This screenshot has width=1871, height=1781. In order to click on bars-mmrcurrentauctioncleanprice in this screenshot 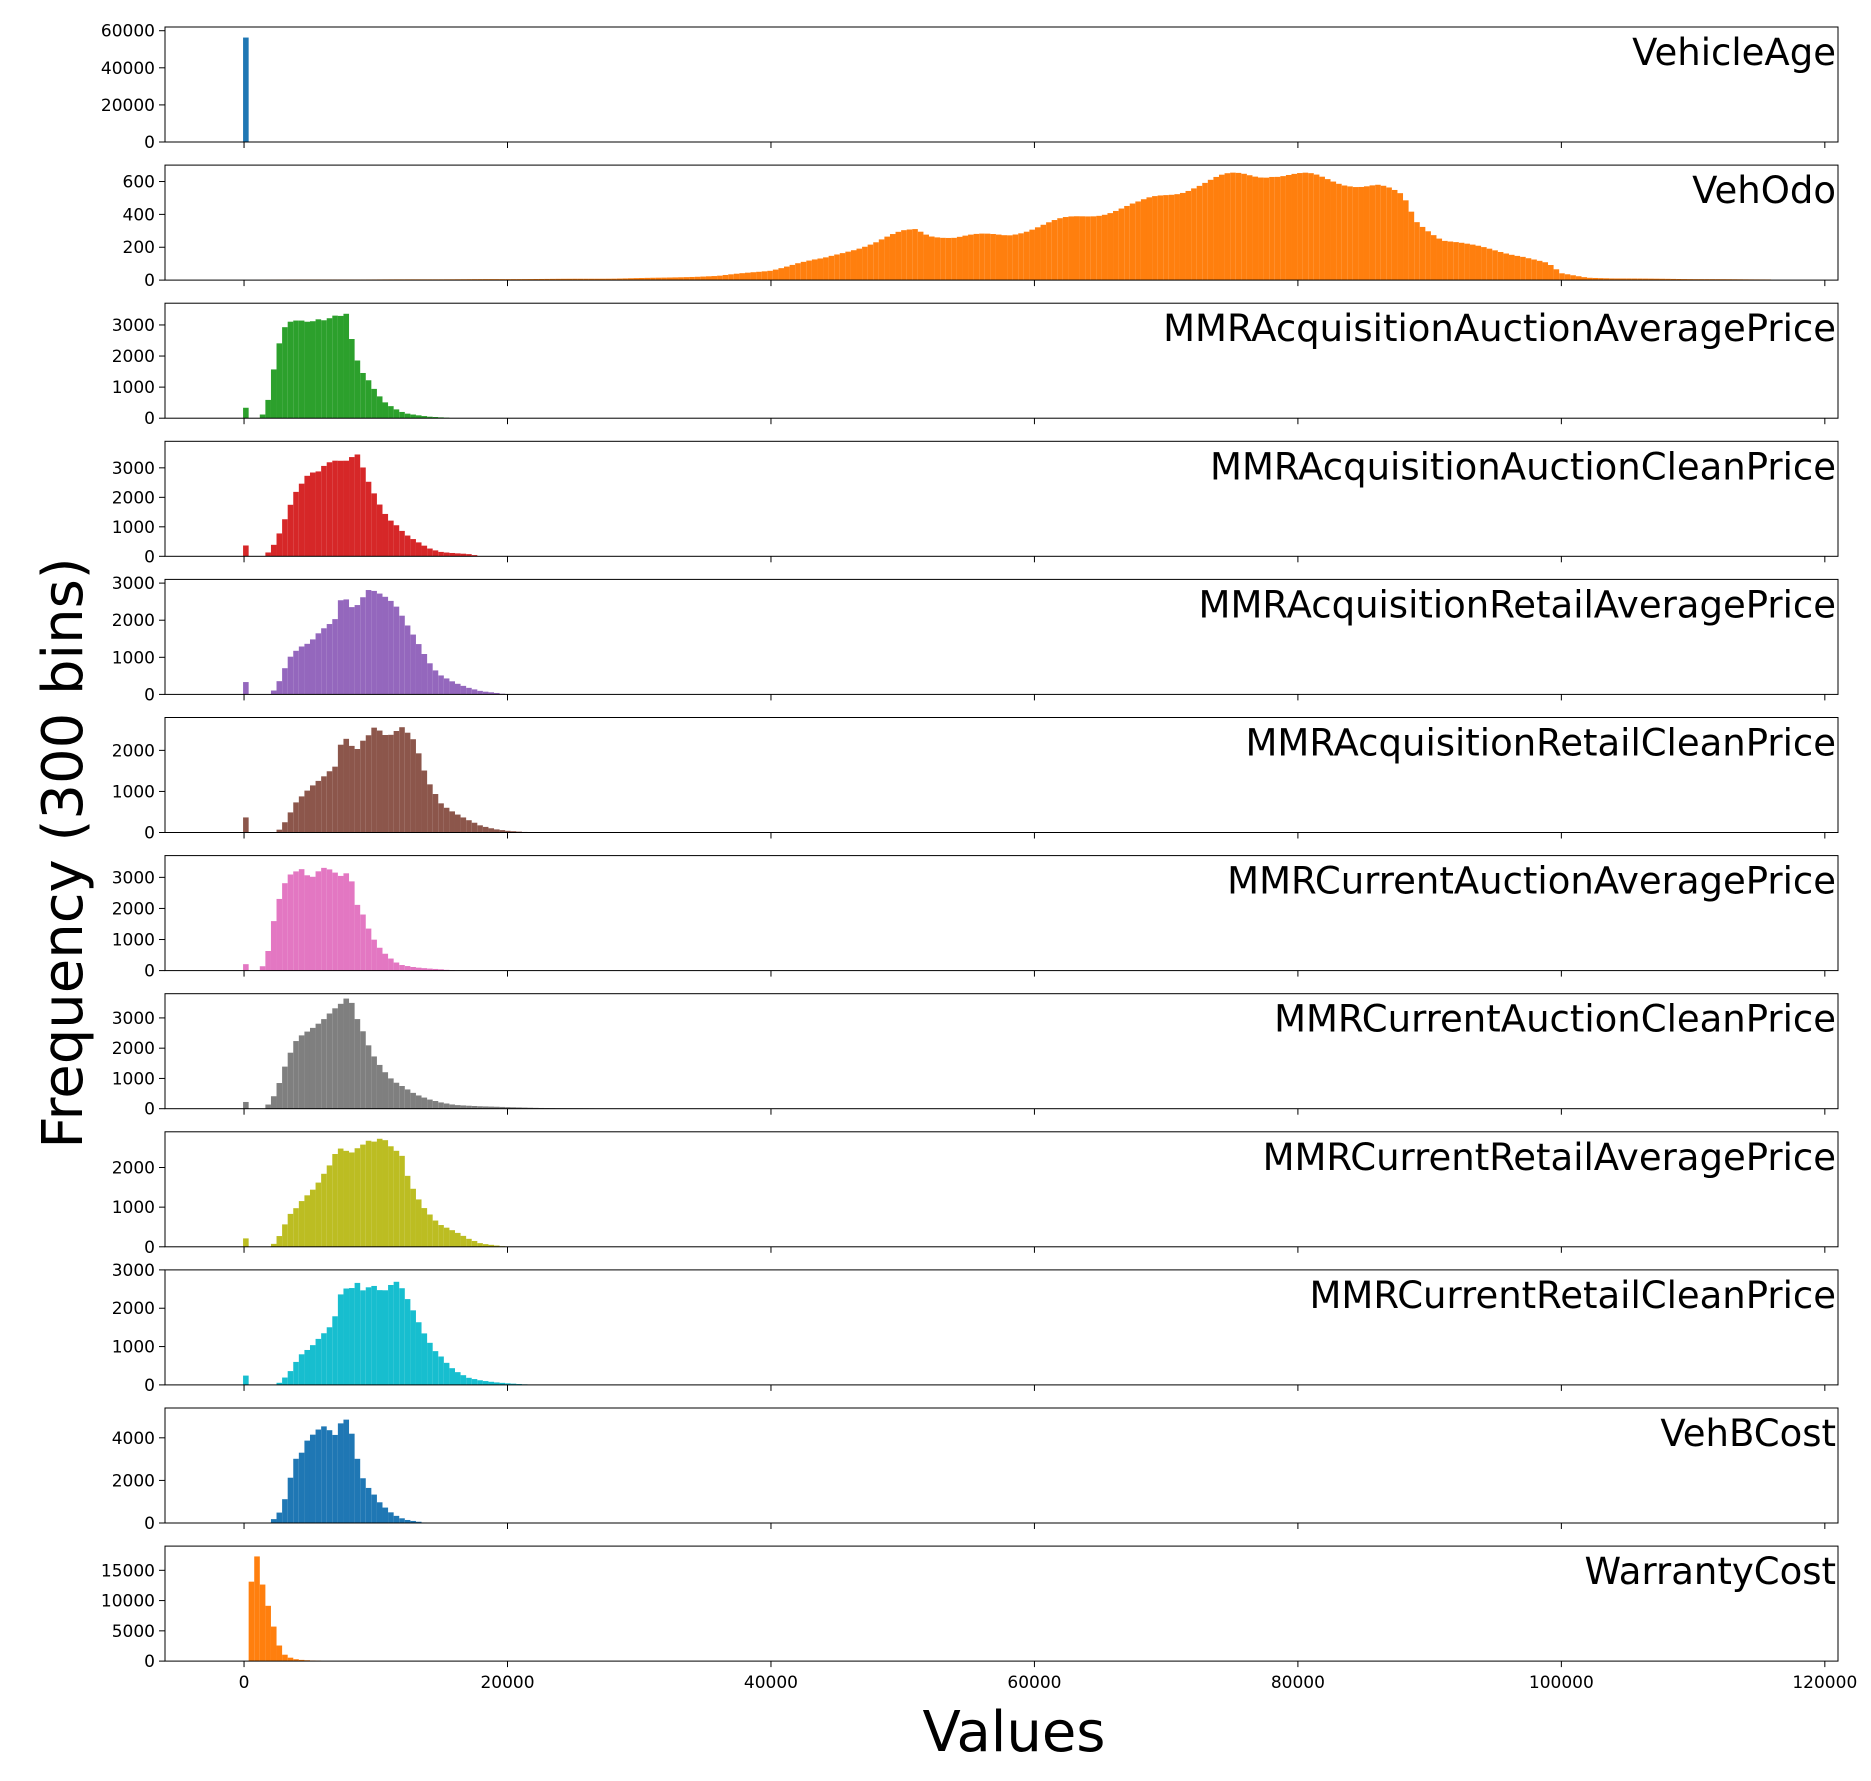, I will do `click(427, 1054)`.